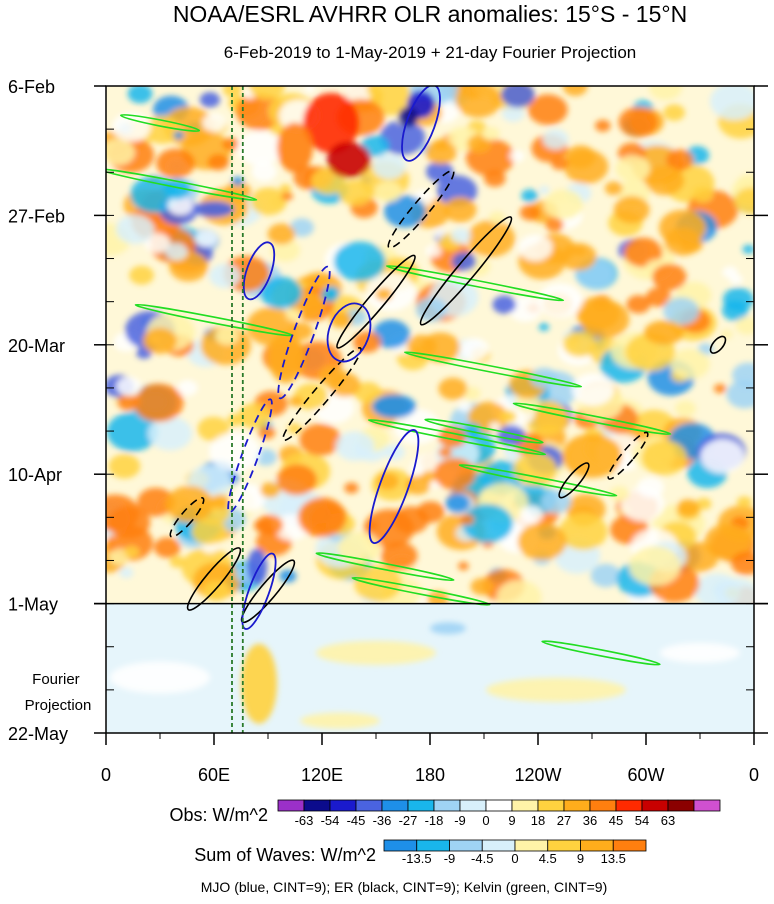 The image size is (774, 904). I want to click on colorbar-label: 45, so click(616, 820).